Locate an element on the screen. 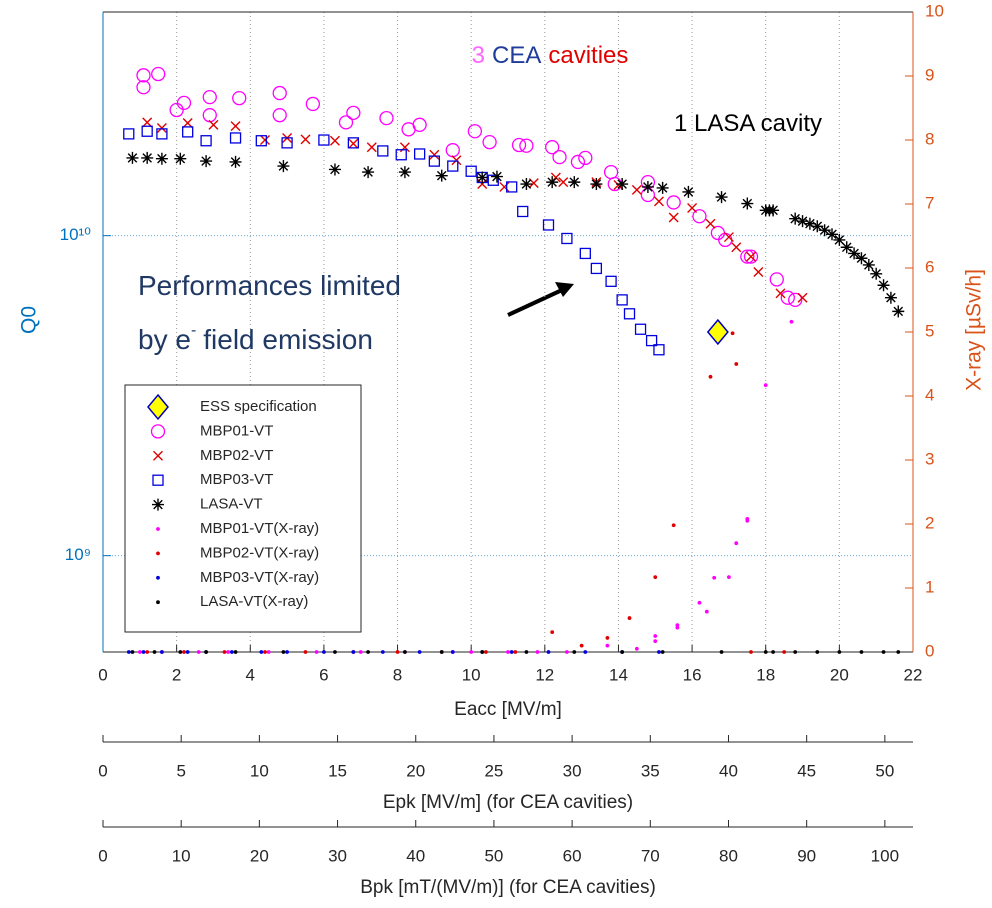 The image size is (992, 908). y2-tick-label: 8 is located at coordinates (929, 138).